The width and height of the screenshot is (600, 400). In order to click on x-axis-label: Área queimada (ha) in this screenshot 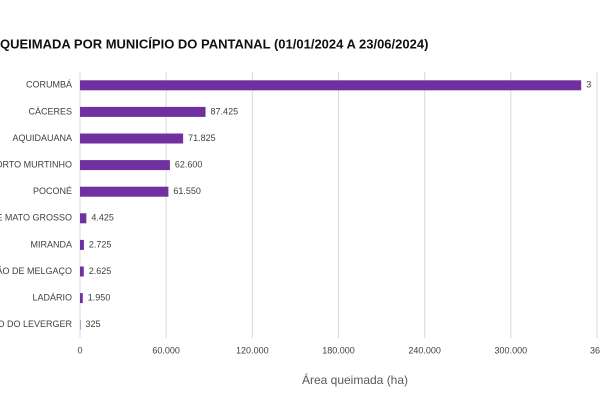, I will do `click(355, 379)`.